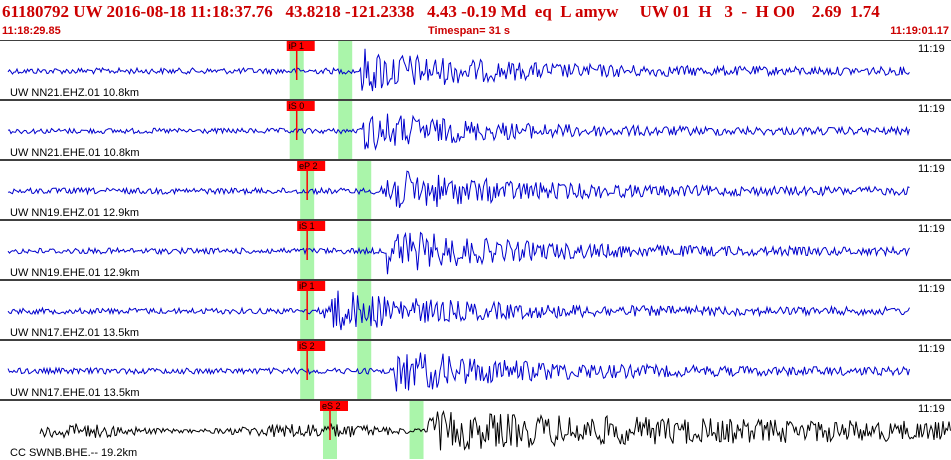  I want to click on pick-label: iS 0, so click(297, 106).